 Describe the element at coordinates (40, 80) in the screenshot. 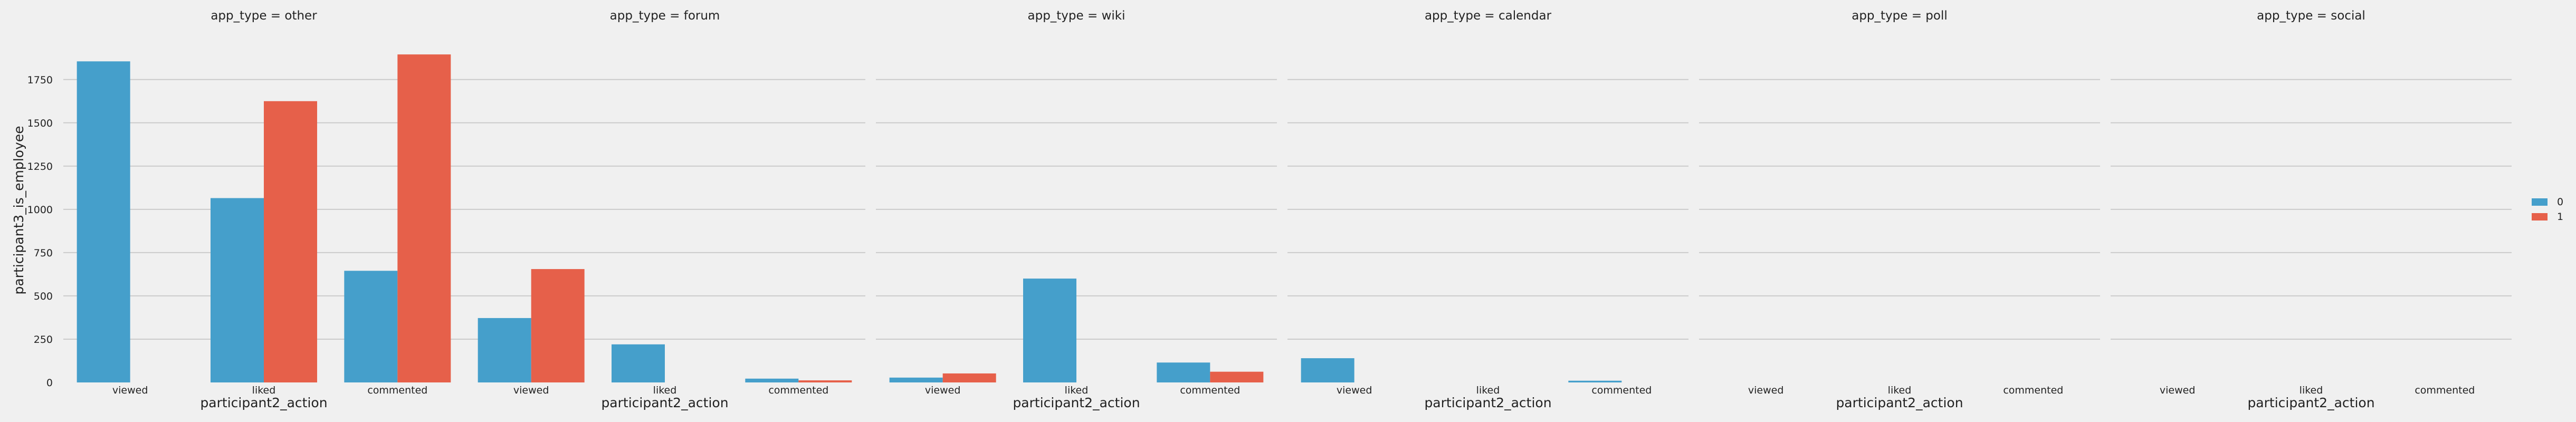

I see `y-tick-label-1750: 1750` at that location.